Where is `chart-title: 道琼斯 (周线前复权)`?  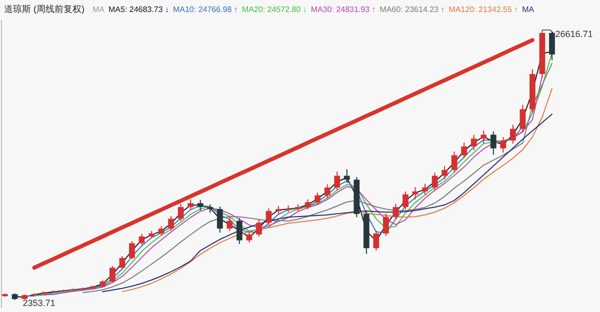 chart-title: 道琼斯 (周线前复权) is located at coordinates (44, 9).